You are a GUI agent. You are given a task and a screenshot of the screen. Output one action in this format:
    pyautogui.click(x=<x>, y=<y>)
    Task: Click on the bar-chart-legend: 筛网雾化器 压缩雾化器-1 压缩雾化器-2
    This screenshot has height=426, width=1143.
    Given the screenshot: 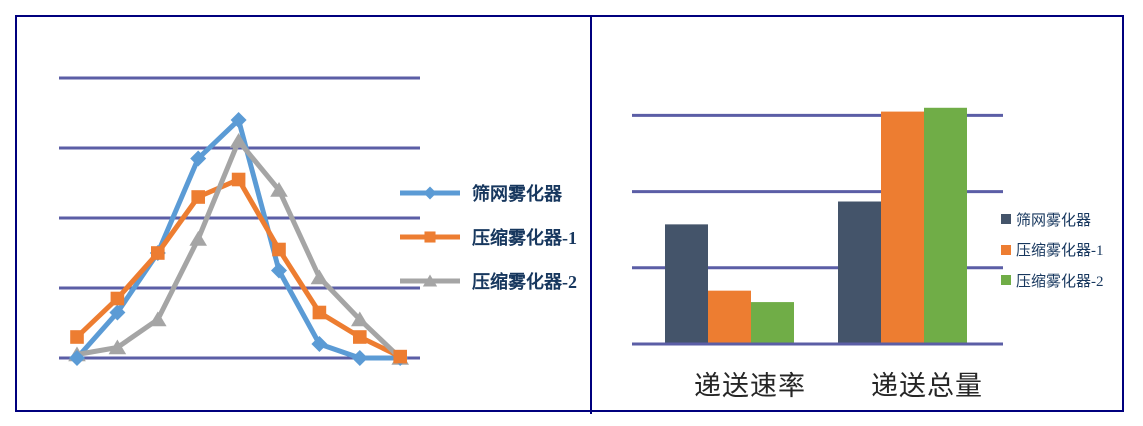 What is the action you would take?
    pyautogui.click(x=1052, y=250)
    